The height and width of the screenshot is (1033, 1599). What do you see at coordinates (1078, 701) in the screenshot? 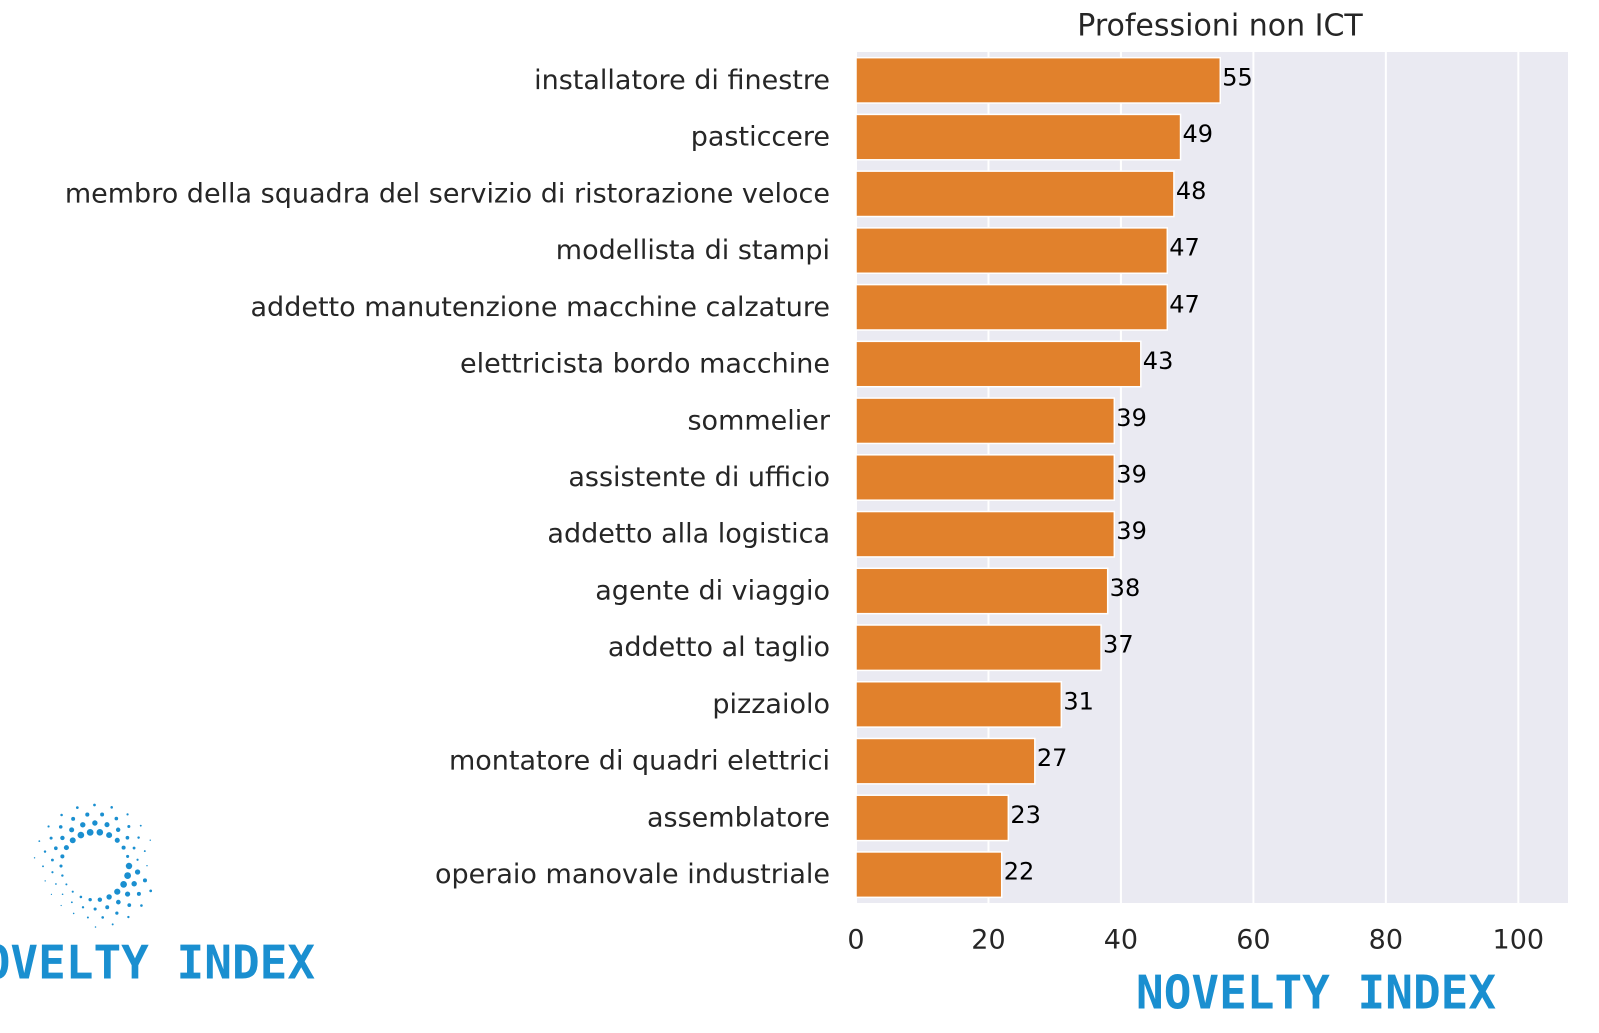
I see `value-label: 31` at bounding box center [1078, 701].